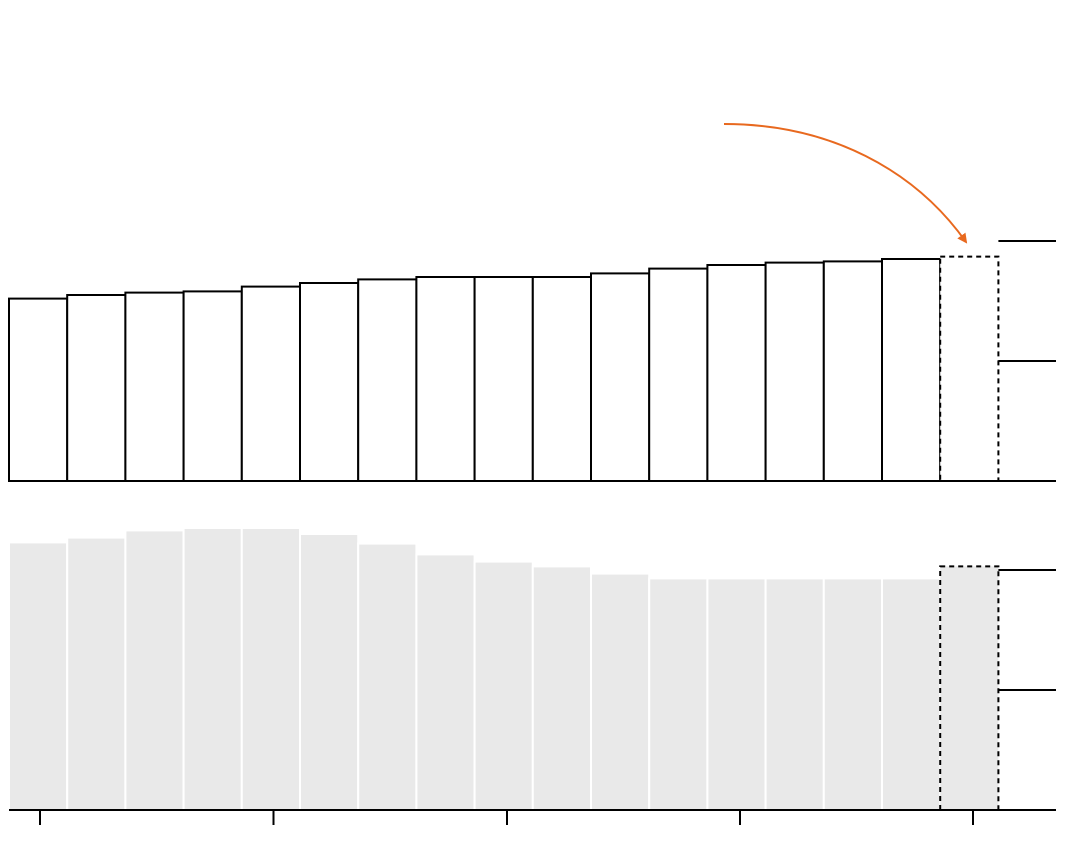  I want to click on annotation-arrow, so click(845, 183).